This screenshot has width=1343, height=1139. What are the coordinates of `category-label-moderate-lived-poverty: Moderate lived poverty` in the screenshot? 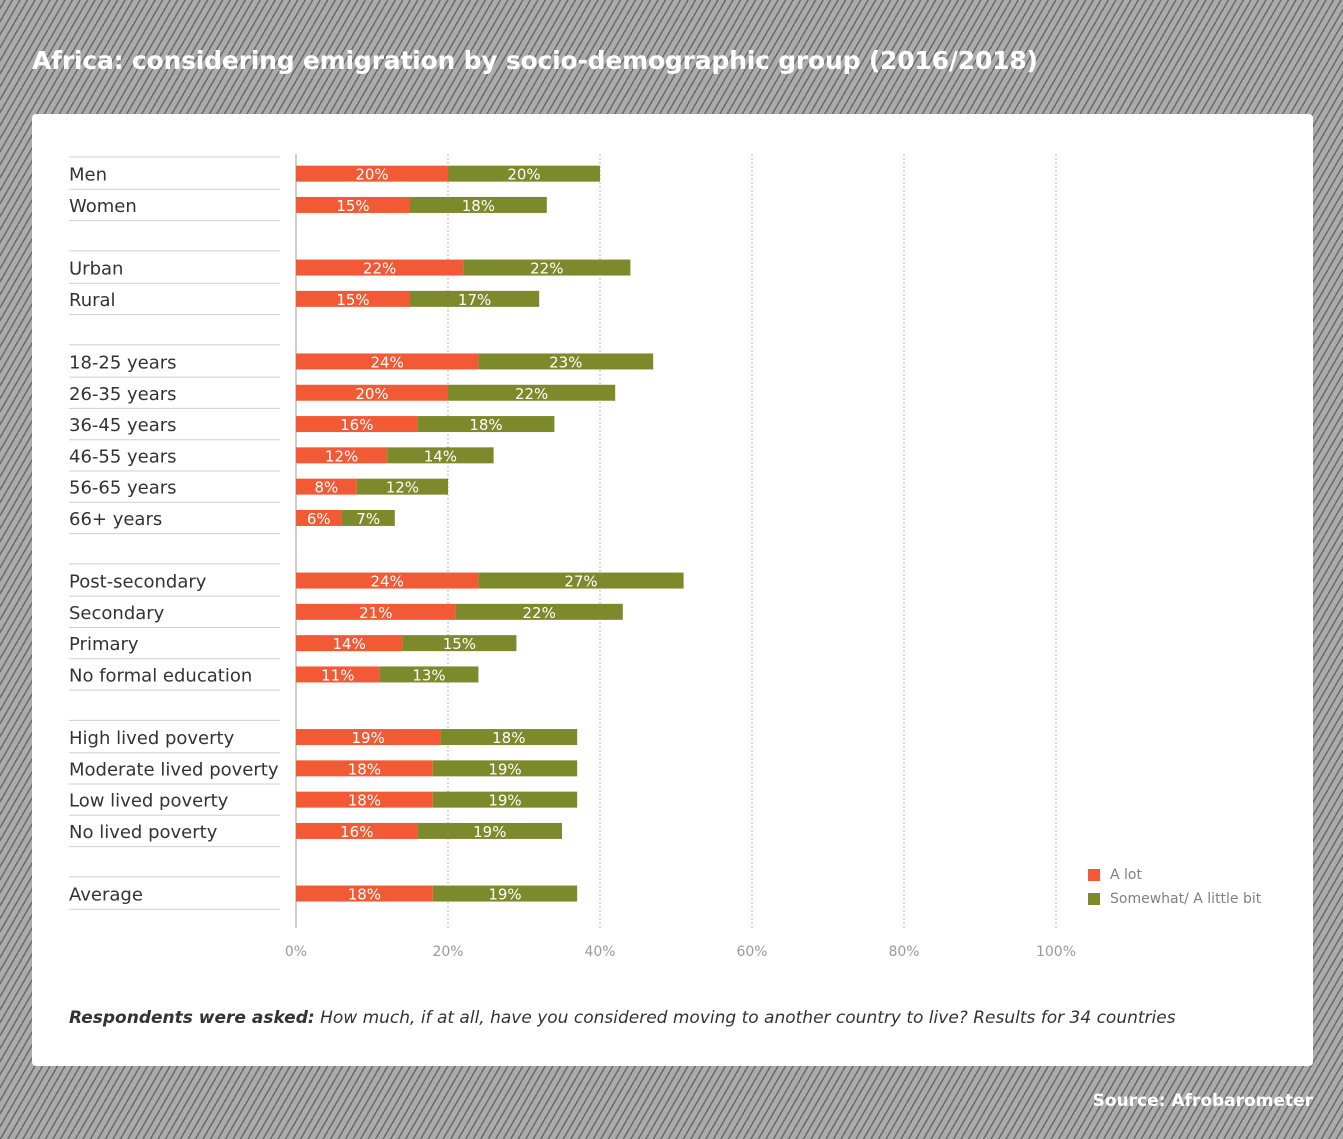 It's located at (174, 769).